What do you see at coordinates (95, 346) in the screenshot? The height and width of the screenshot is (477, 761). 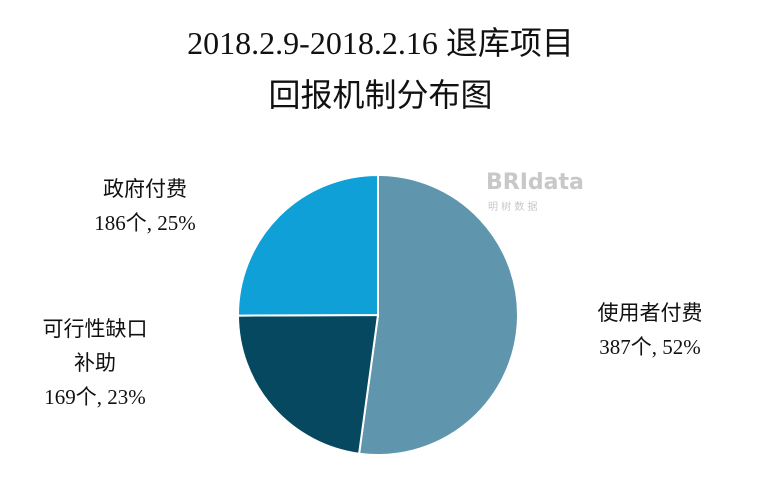 I see `category-label: 可行性缺口补助` at bounding box center [95, 346].